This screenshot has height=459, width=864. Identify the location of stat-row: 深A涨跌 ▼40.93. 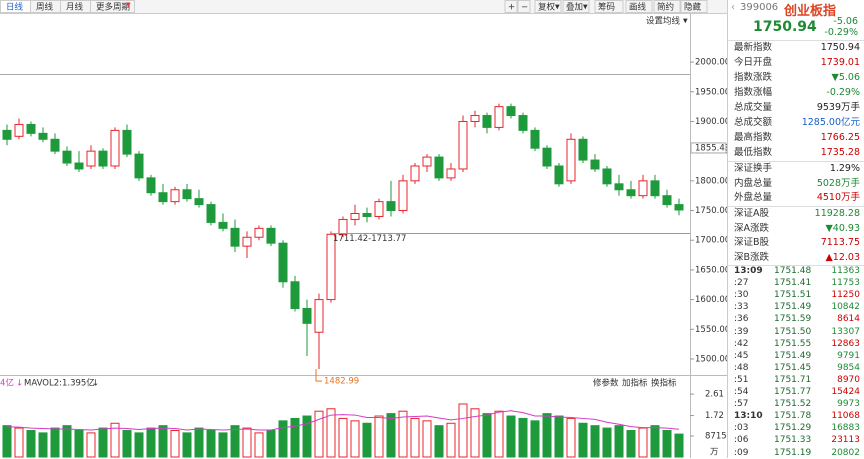
(797, 229).